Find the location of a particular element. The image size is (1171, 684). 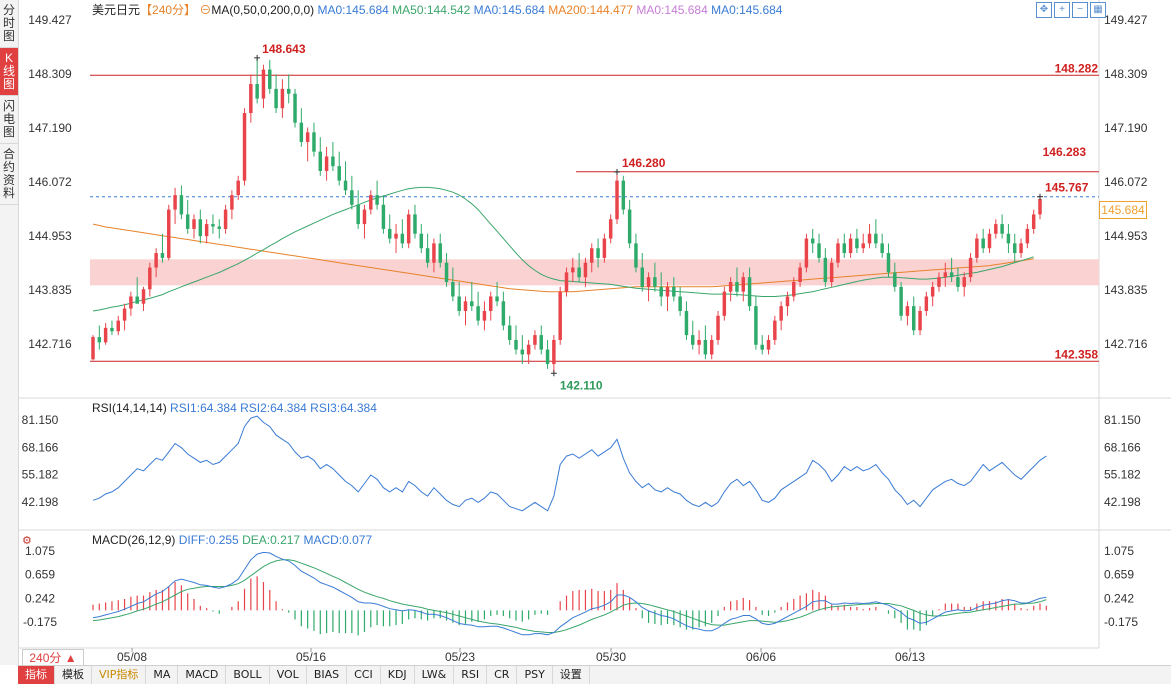

macd-settings-icon: ⚙ is located at coordinates (27, 541).